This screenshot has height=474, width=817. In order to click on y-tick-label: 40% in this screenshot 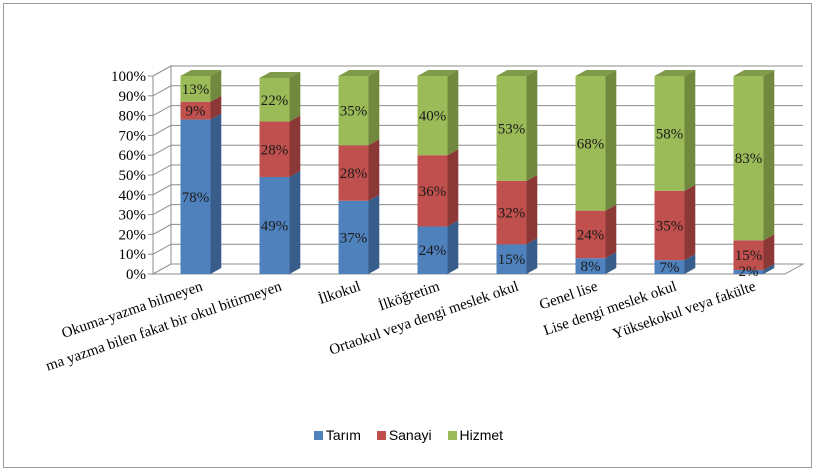, I will do `click(133, 196)`.